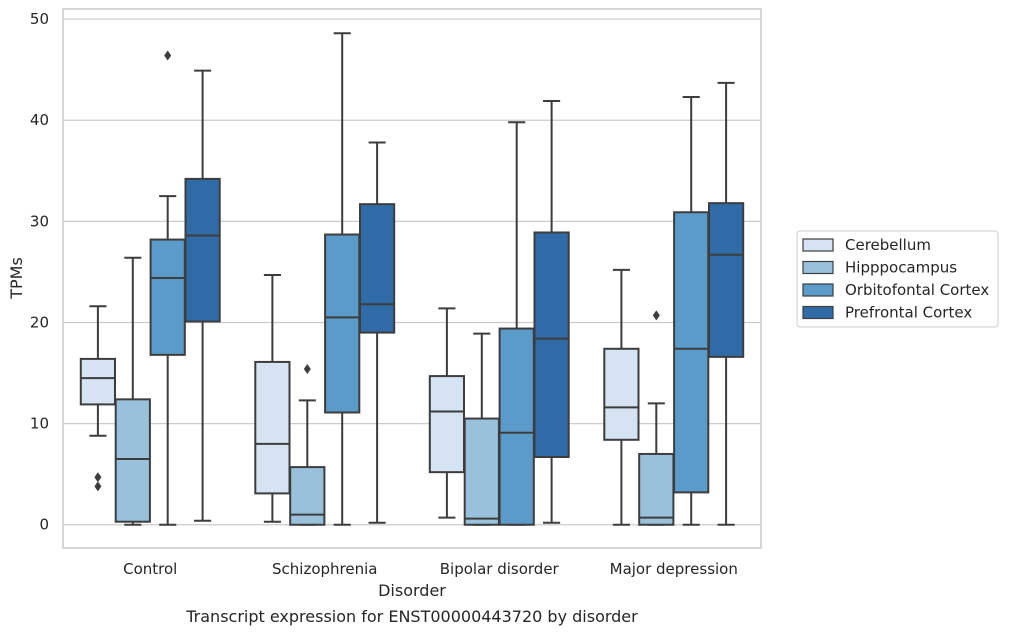  What do you see at coordinates (500, 569) in the screenshot?
I see `x-tick-label-2: Bipolar disorder` at bounding box center [500, 569].